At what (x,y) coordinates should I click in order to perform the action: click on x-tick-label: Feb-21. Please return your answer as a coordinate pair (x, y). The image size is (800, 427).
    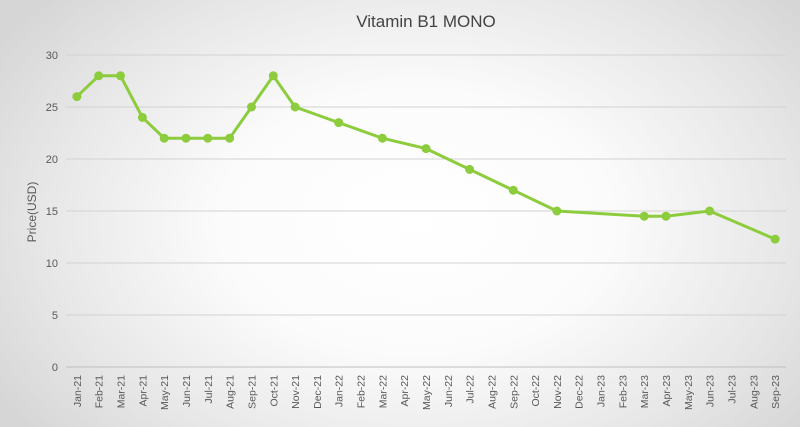
    Looking at the image, I should click on (100, 391).